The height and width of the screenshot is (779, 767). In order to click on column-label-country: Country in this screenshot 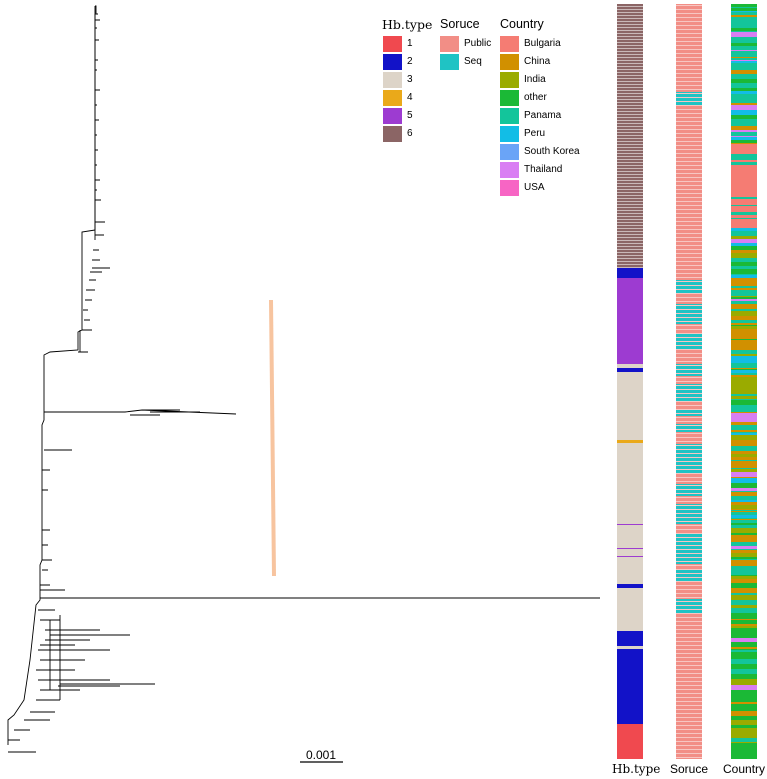, I will do `click(744, 769)`.